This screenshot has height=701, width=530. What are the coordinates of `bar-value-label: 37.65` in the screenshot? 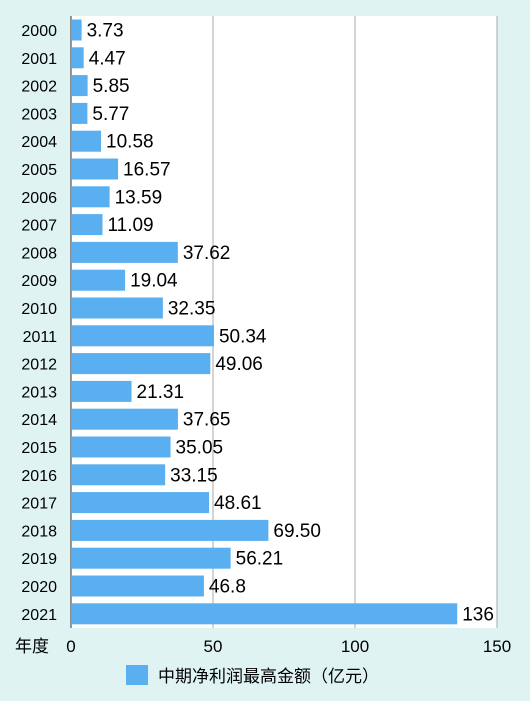 It's located at (207, 420).